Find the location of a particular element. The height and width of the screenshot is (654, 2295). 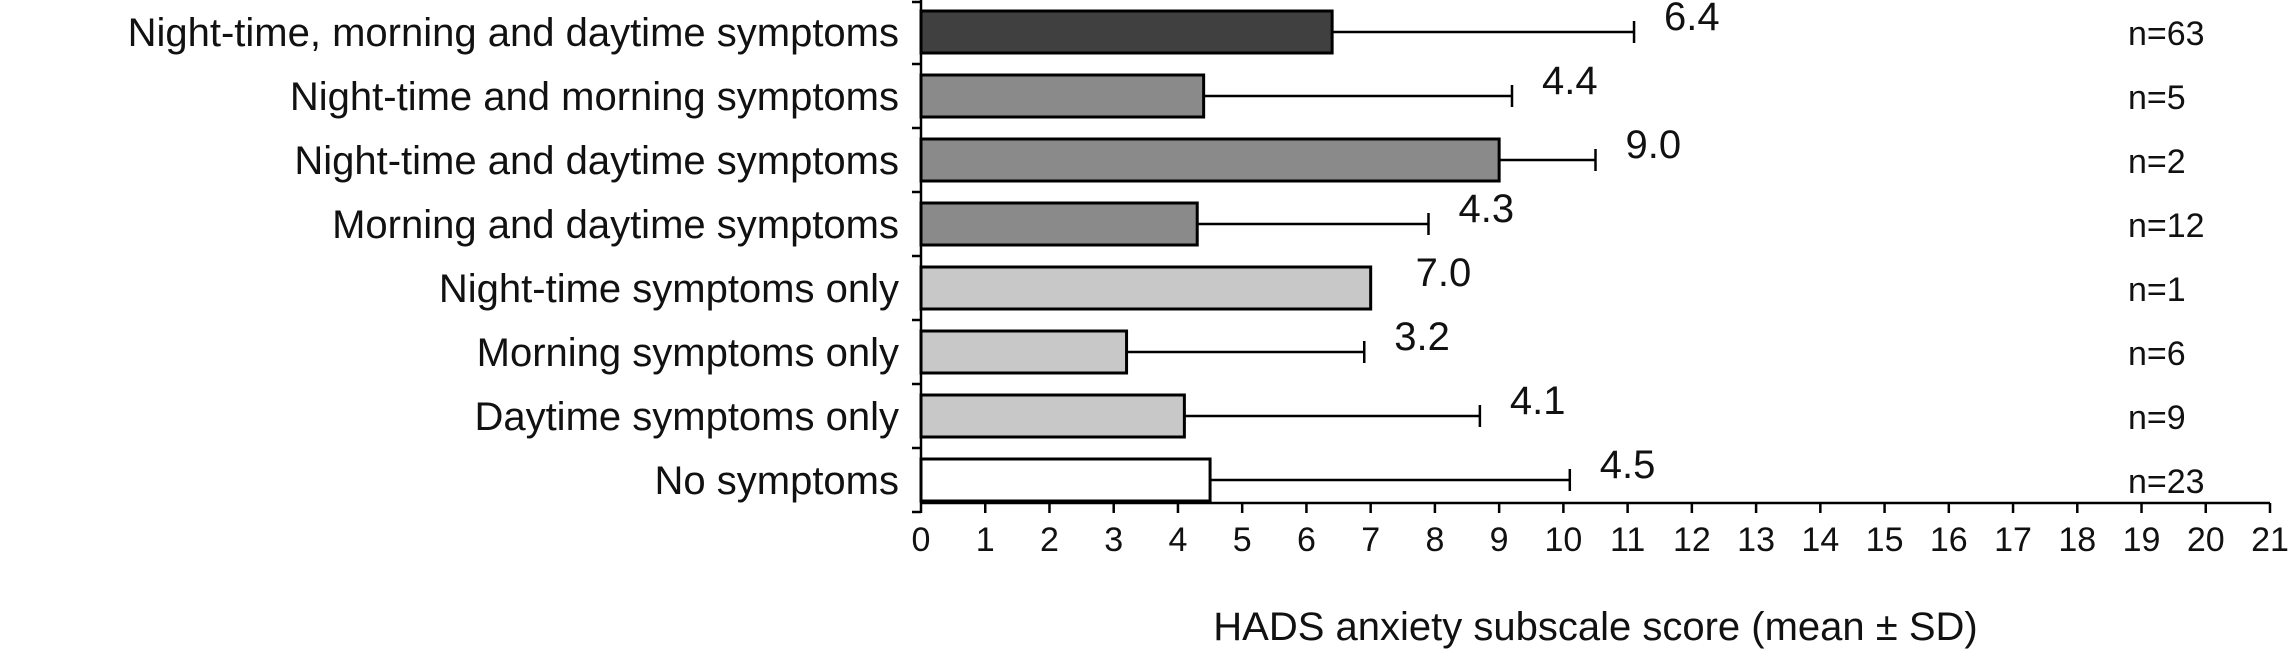

n-label: n=1 is located at coordinates (2157, 290).